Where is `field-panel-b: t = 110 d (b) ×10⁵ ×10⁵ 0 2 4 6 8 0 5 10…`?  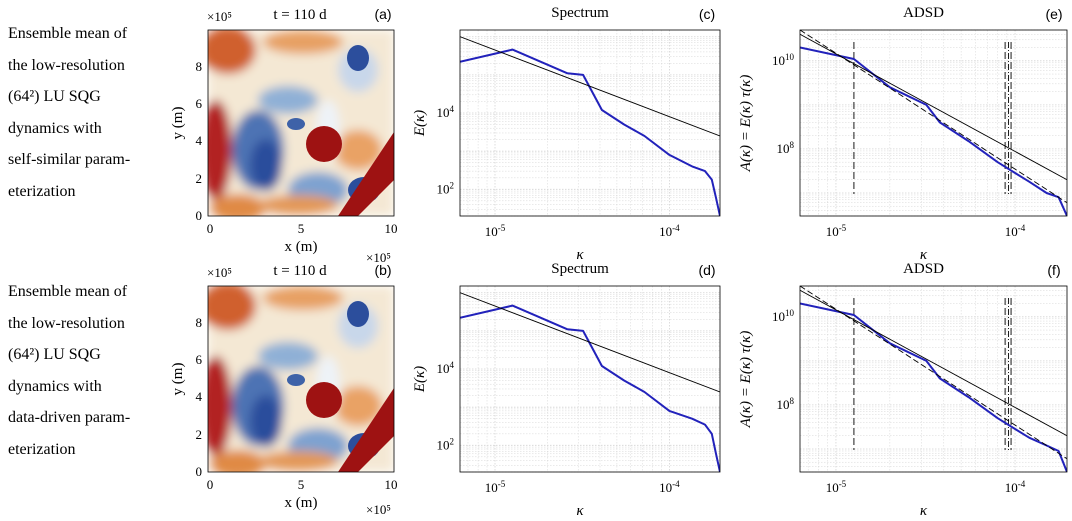 field-panel-b: t = 110 d (b) ×10⁵ ×10⁵ 0 2 4 6 8 0 5 10… is located at coordinates (284, 389).